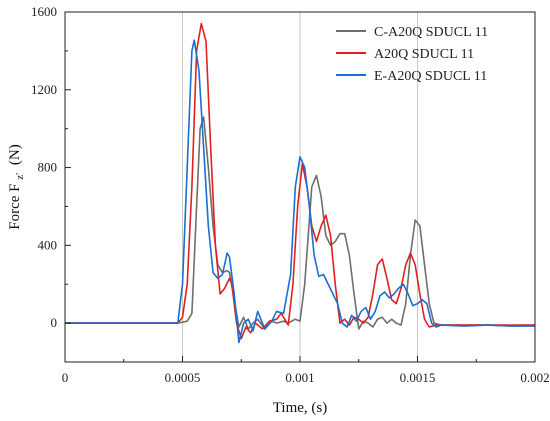 The height and width of the screenshot is (421, 550). I want to click on x-tick-label: 0.002, so click(534, 377).